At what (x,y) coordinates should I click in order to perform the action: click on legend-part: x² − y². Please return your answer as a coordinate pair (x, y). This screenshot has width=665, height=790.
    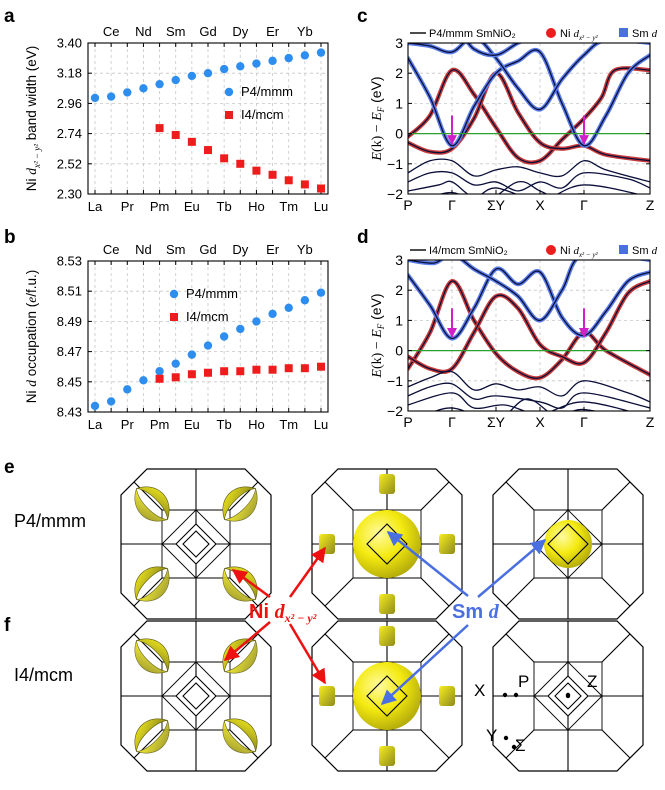
    Looking at the image, I should click on (588, 255).